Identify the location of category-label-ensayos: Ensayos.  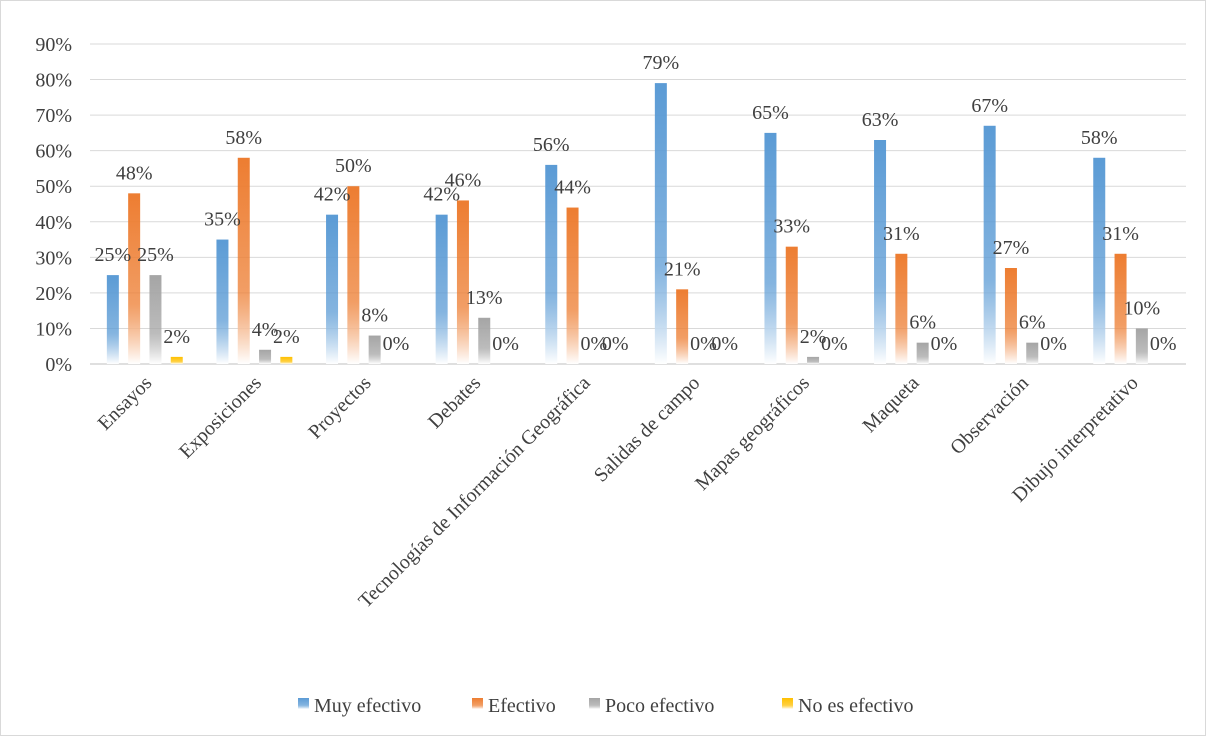
(125, 403).